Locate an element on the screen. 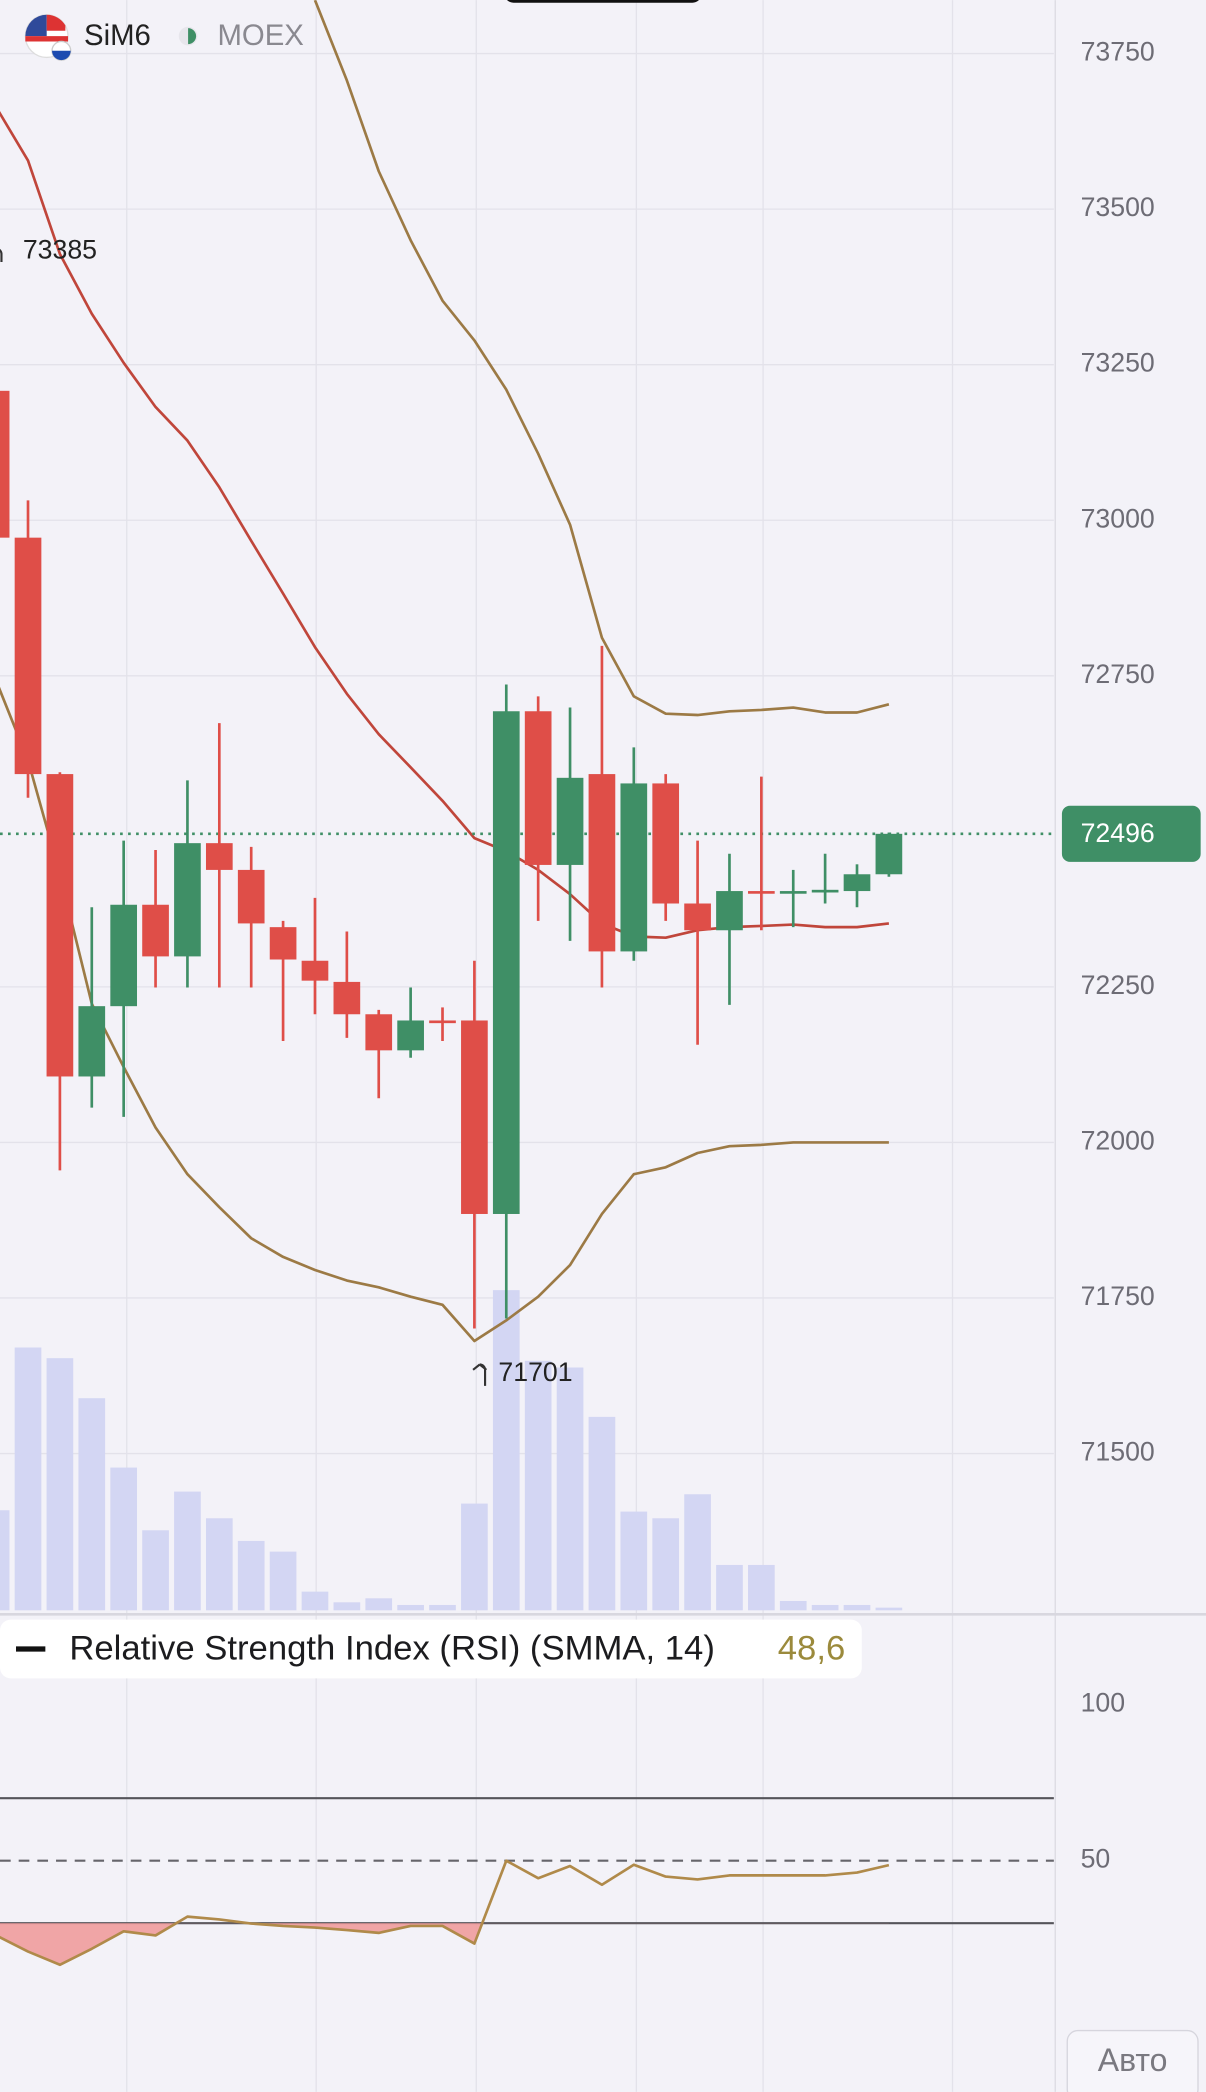  y-tick-label: 50 is located at coordinates (1096, 1859).